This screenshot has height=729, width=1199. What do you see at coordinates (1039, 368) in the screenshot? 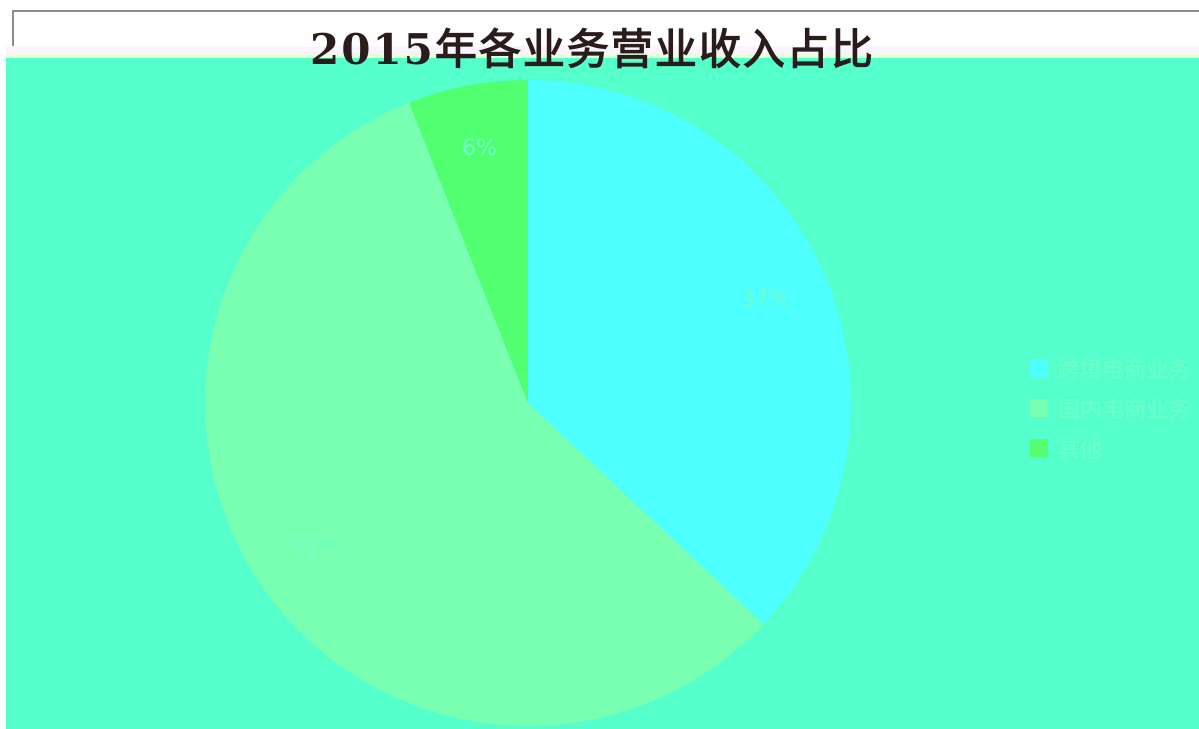
I see `legend-swatch-cross-border` at bounding box center [1039, 368].